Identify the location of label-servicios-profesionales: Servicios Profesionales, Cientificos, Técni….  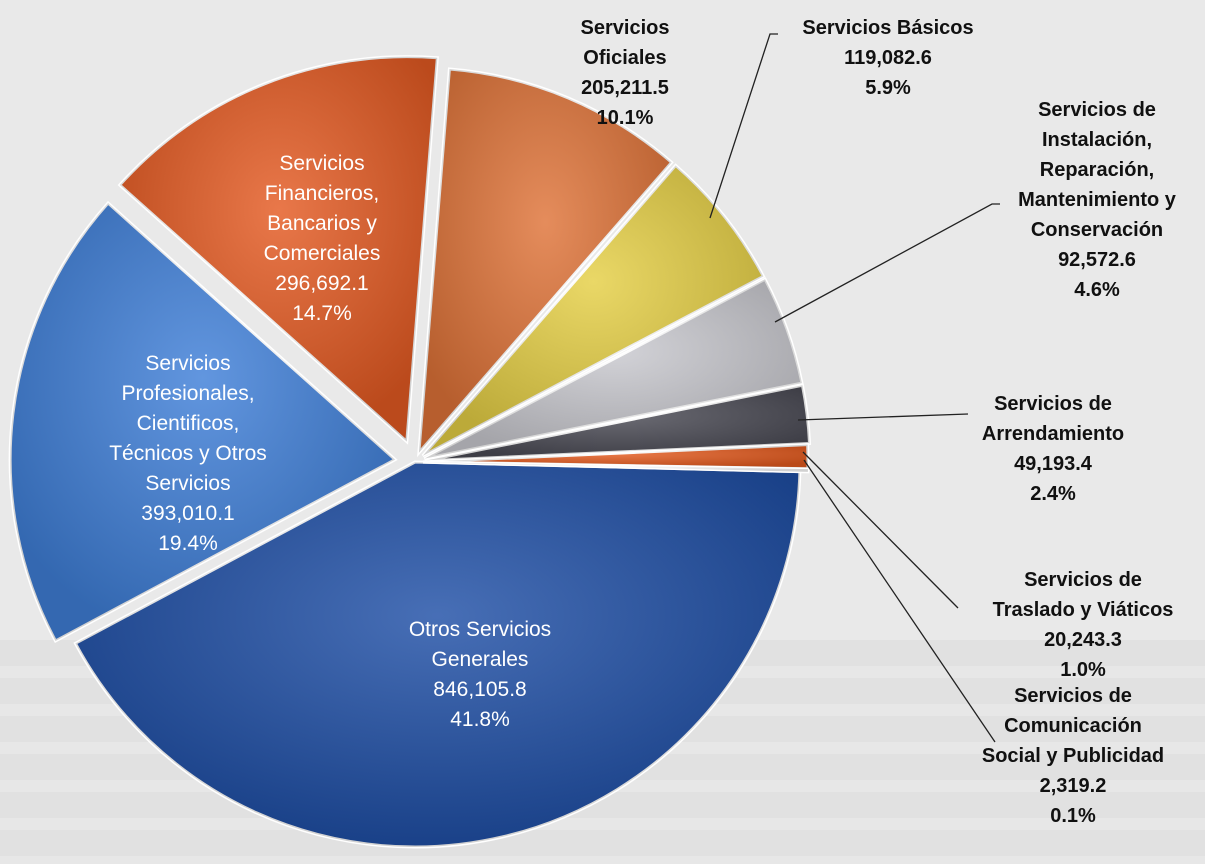
(188, 453).